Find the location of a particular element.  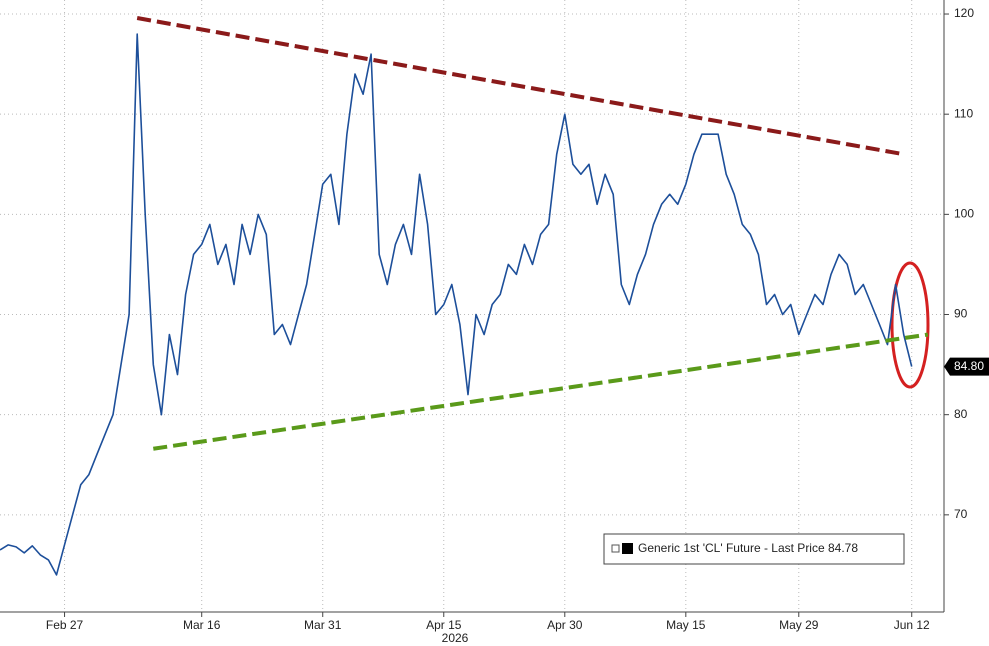

y-tick-label: 100 is located at coordinates (964, 214).